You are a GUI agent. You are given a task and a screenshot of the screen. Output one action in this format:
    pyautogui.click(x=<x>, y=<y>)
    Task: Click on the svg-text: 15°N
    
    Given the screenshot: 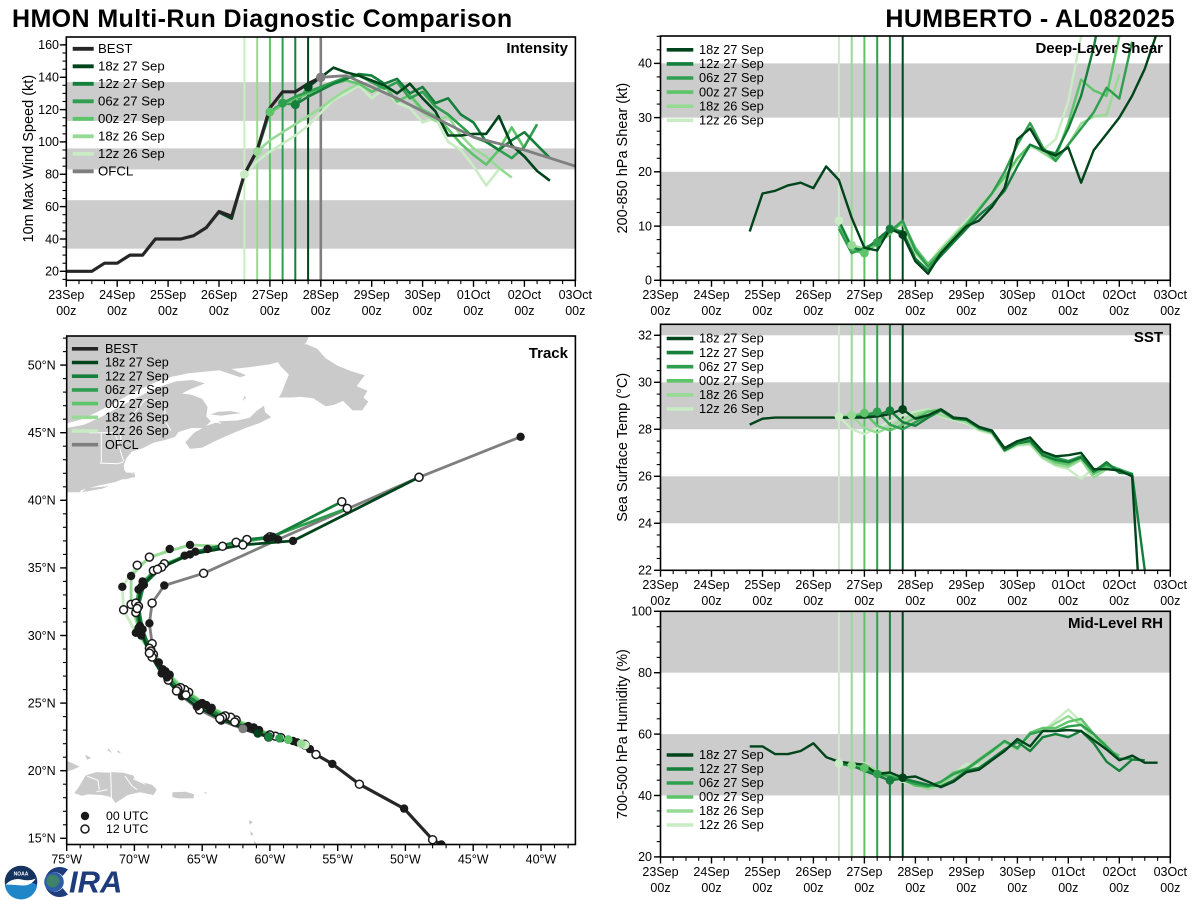 What is the action you would take?
    pyautogui.click(x=42, y=839)
    